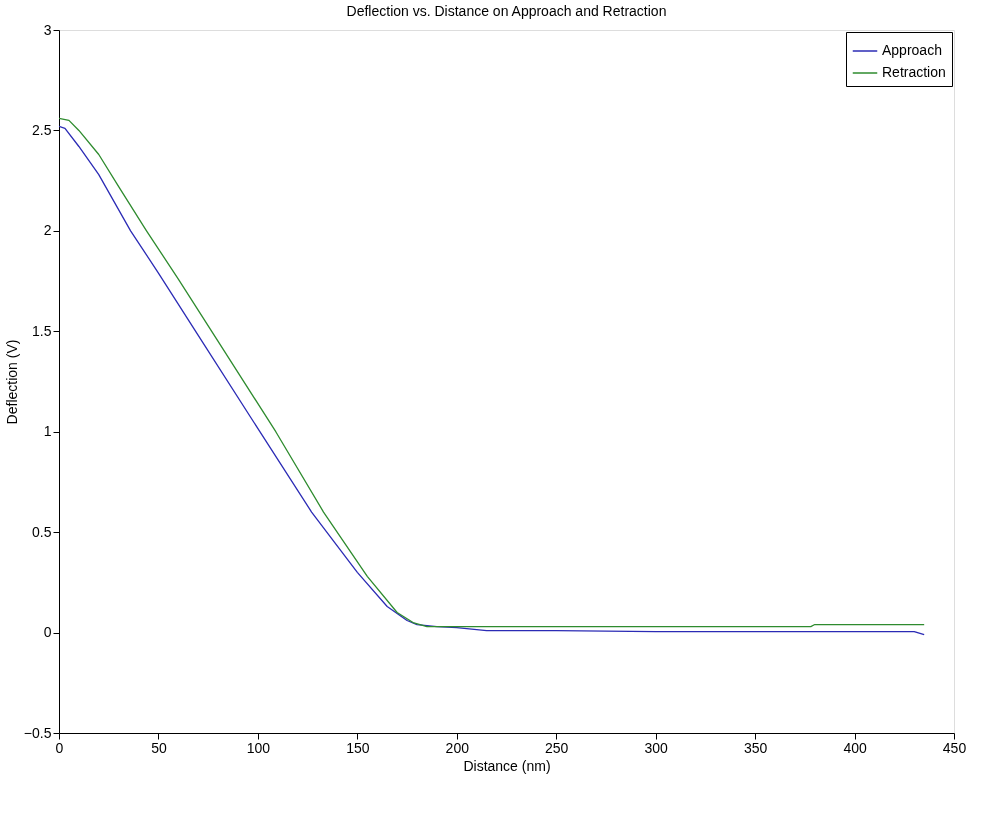 The width and height of the screenshot is (1005, 814). What do you see at coordinates (507, 765) in the screenshot?
I see `x-axis-title: Distance (nm)` at bounding box center [507, 765].